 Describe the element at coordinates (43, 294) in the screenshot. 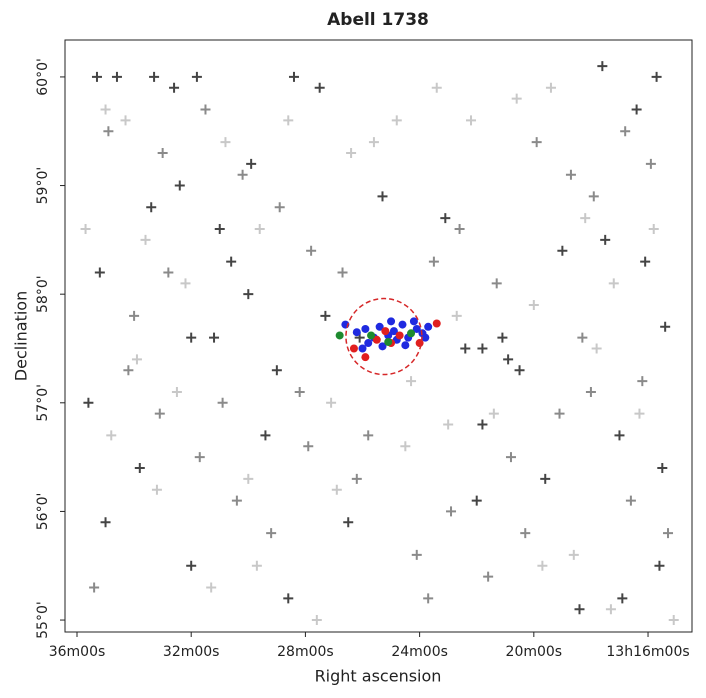

I see `y-tick-label: 58°0'` at that location.